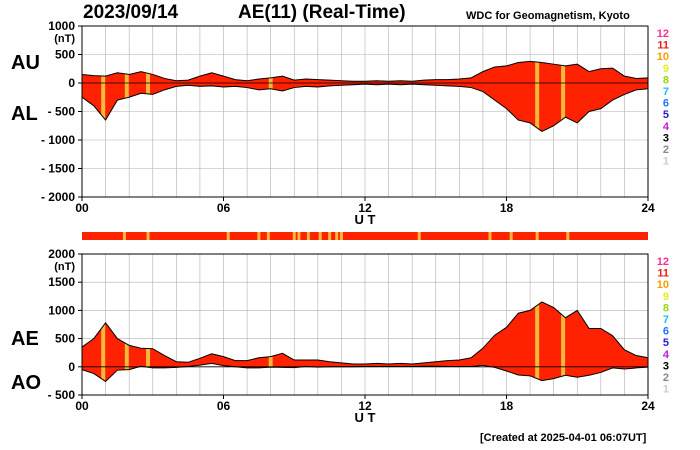 Image resolution: width=700 pixels, height=450 pixels. Describe the element at coordinates (24, 114) in the screenshot. I see `al-label: AL` at that location.